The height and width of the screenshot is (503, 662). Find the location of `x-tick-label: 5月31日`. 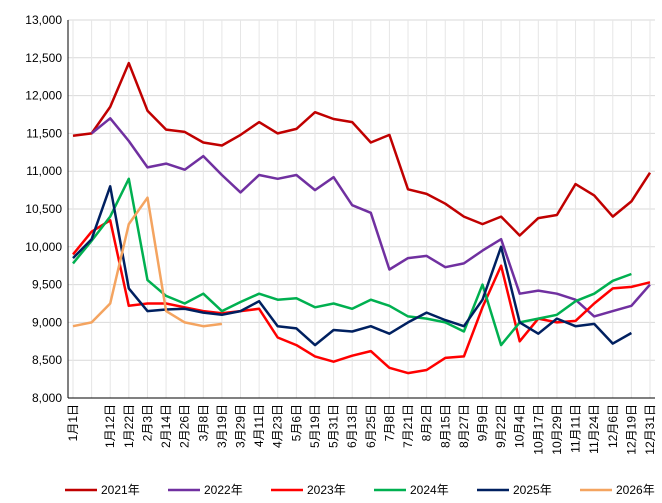

x-tick-label: 5月31日 is located at coordinates (334, 426).